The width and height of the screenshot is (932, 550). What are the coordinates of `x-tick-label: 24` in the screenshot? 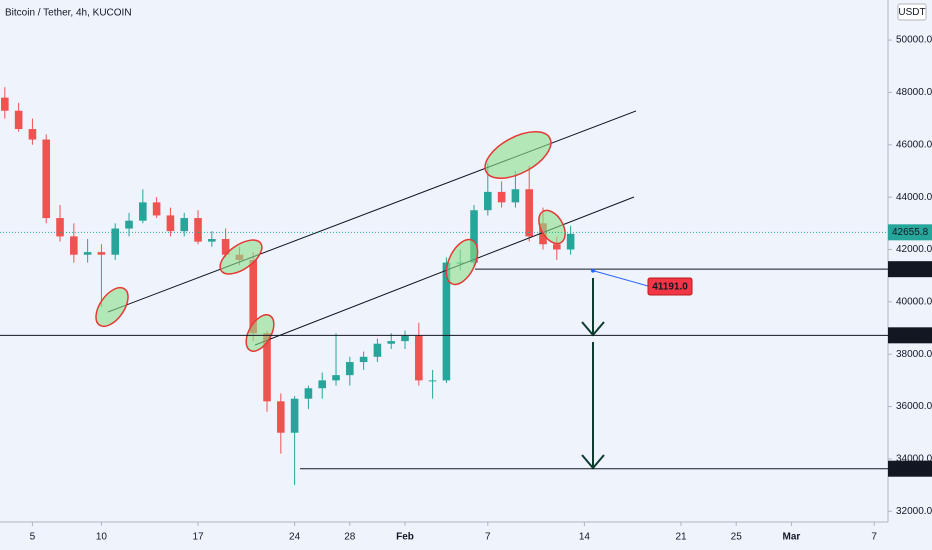 It's located at (295, 537).